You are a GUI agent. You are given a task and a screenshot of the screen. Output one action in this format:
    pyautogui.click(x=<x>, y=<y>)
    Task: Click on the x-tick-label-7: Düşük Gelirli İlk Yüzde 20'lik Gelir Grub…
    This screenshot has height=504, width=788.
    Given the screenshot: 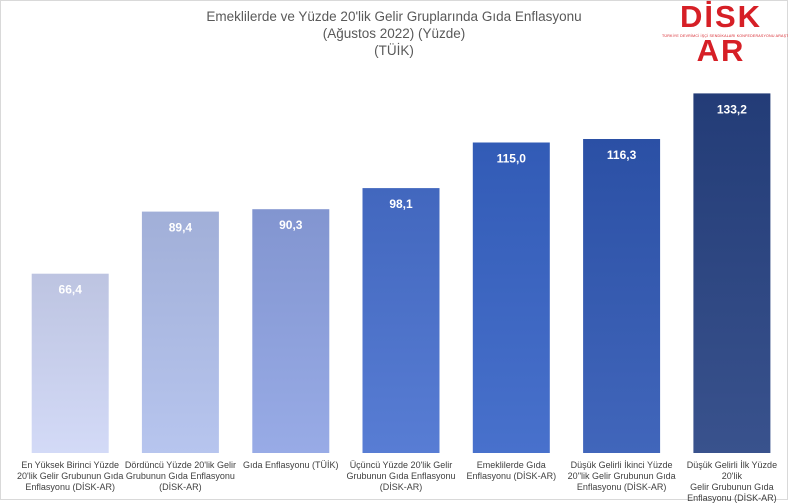 What is the action you would take?
    pyautogui.click(x=732, y=482)
    